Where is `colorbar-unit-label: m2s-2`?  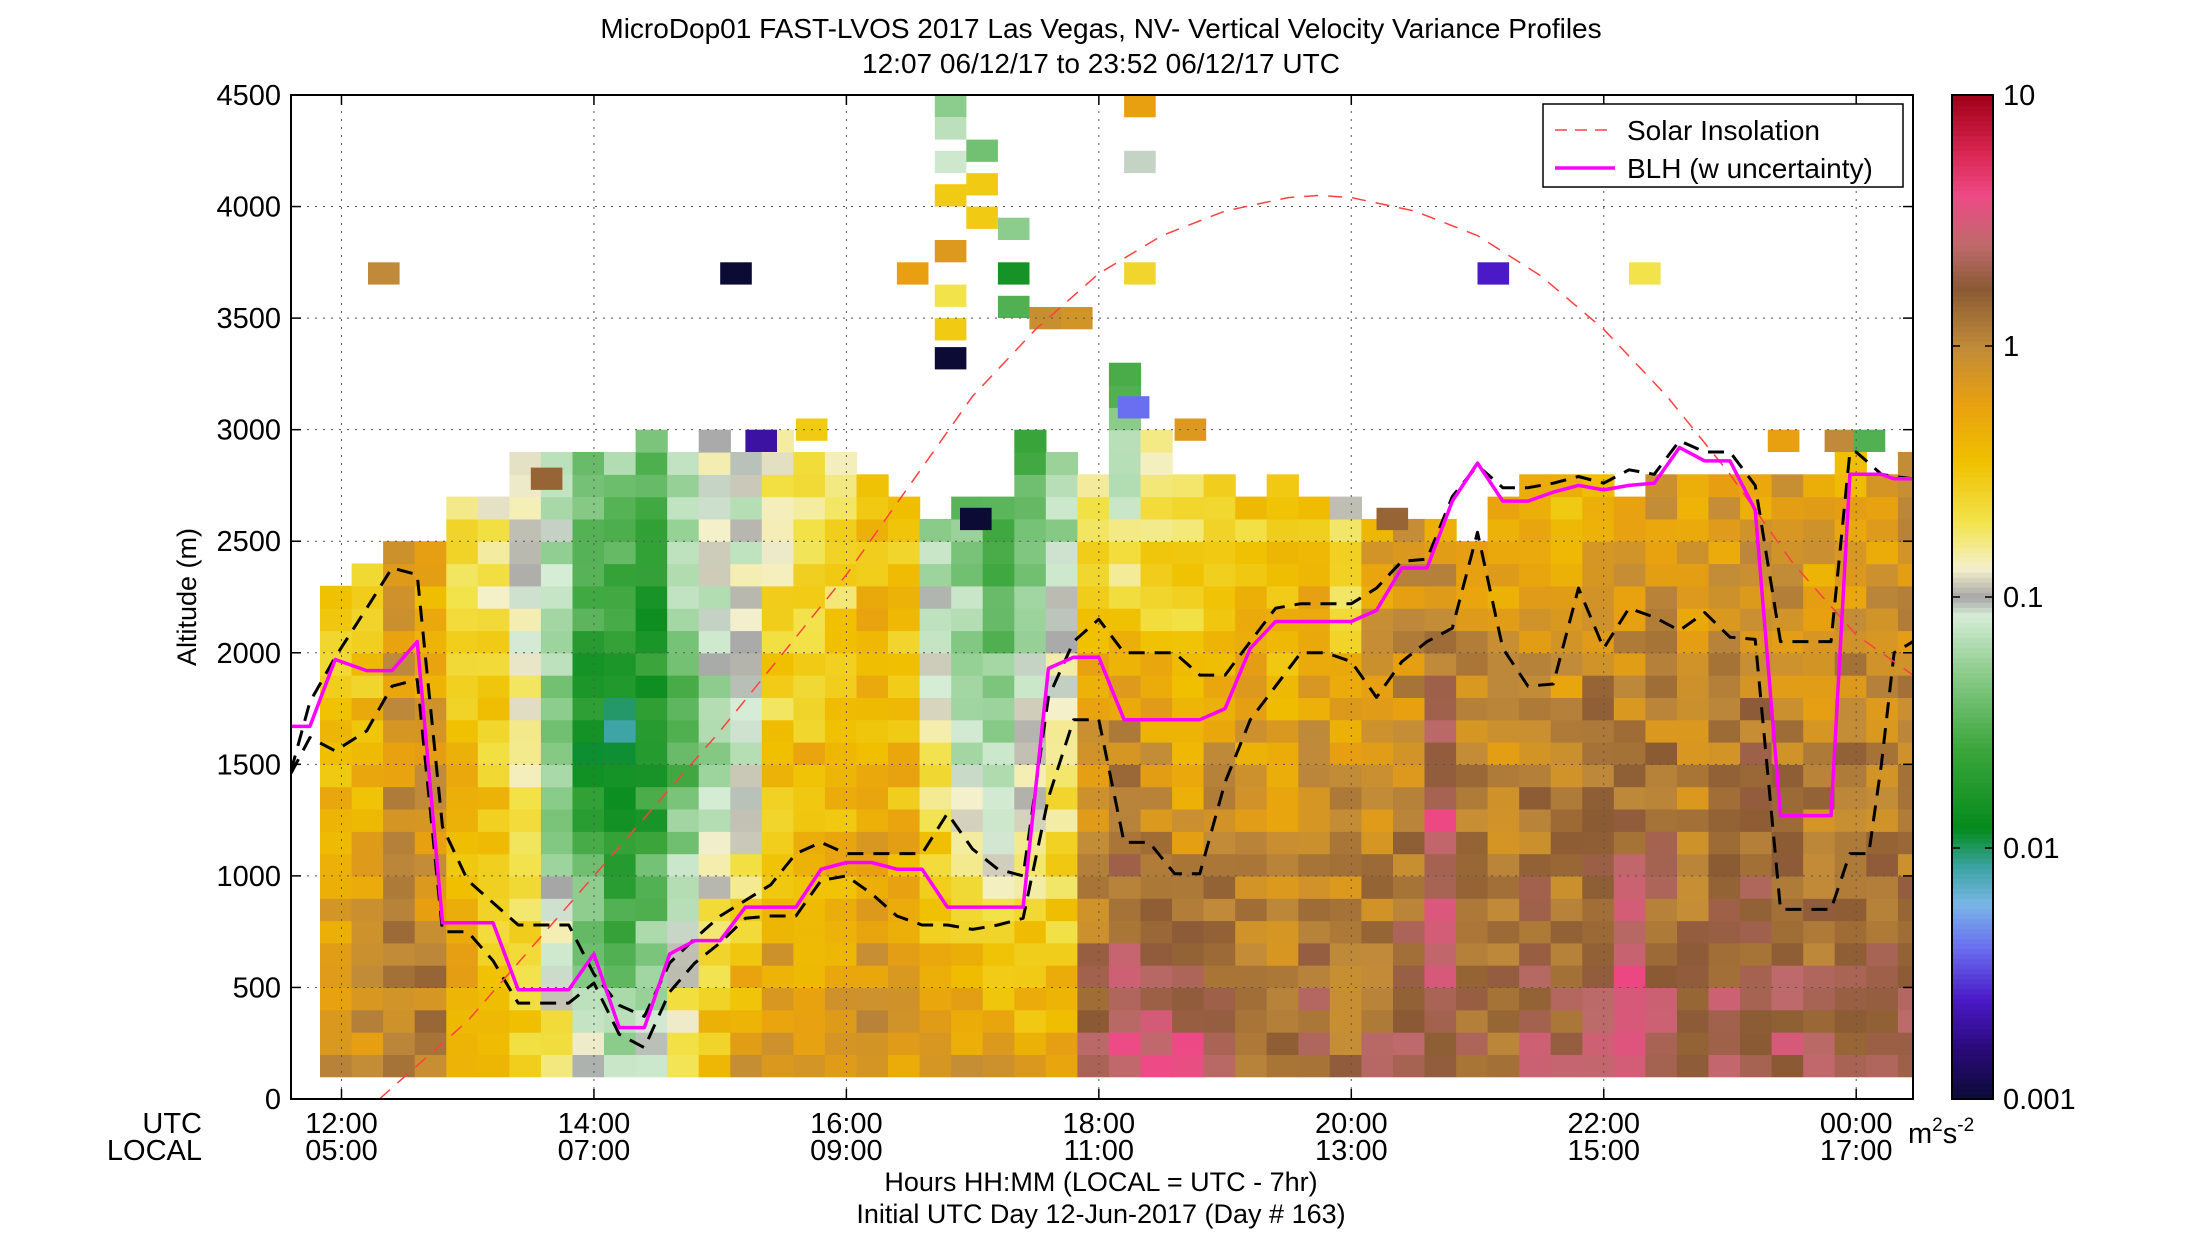
colorbar-unit-label: m2s-2 is located at coordinates (1941, 1132).